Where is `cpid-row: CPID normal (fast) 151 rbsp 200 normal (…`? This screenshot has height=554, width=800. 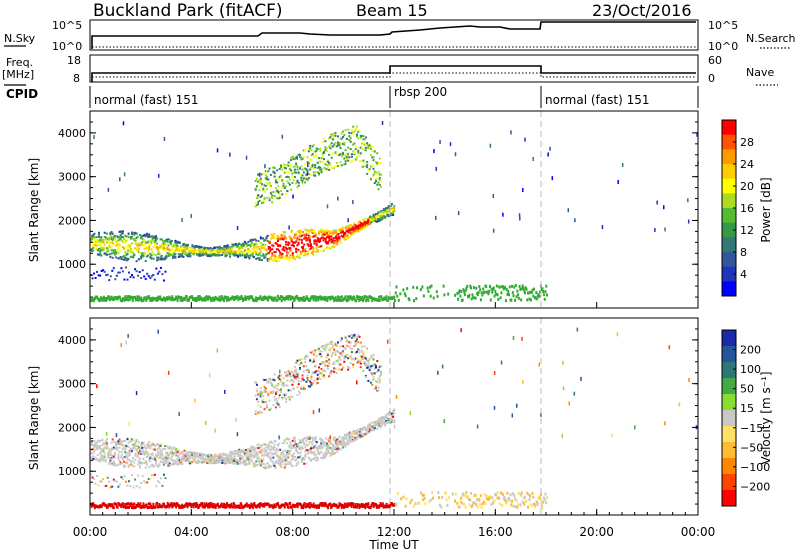 cpid-row: CPID normal (fast) 151 rbsp 200 normal (… is located at coordinates (352, 96).